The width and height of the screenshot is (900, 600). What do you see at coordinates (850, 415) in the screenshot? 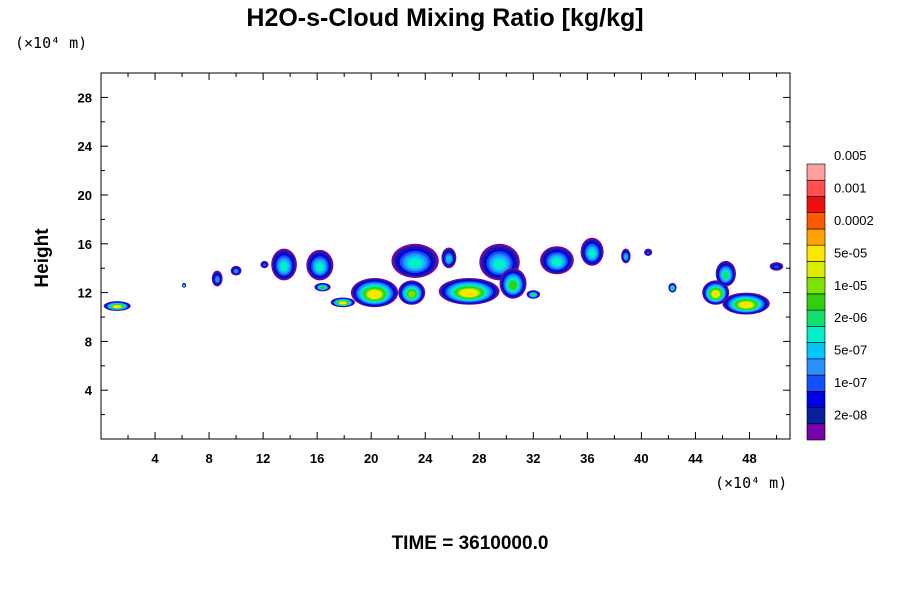
I see `colorbar-label: 2e-08` at bounding box center [850, 415].